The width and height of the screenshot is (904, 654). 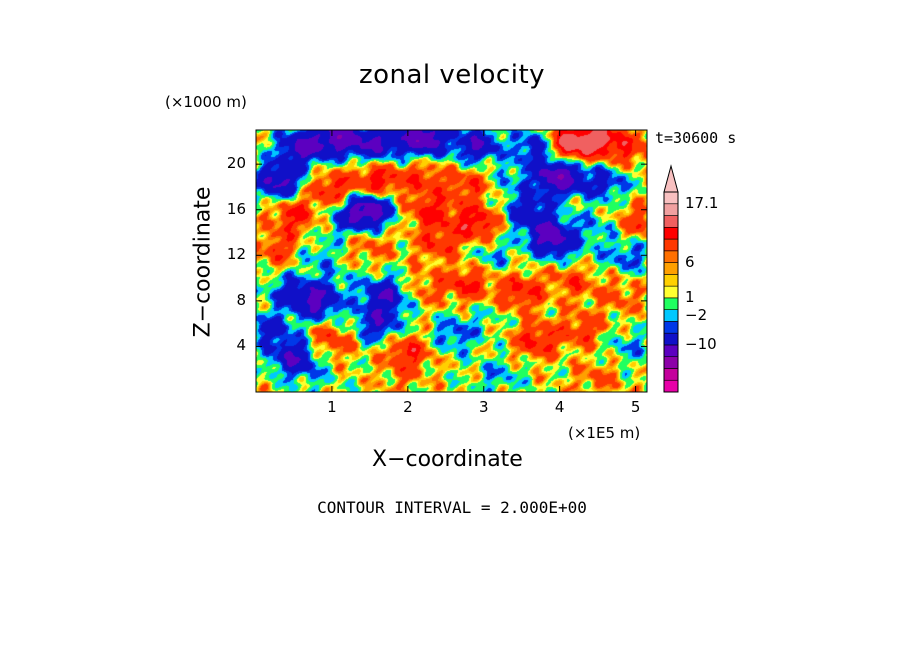 I want to click on chart-title: zonal velocity, so click(x=452, y=75).